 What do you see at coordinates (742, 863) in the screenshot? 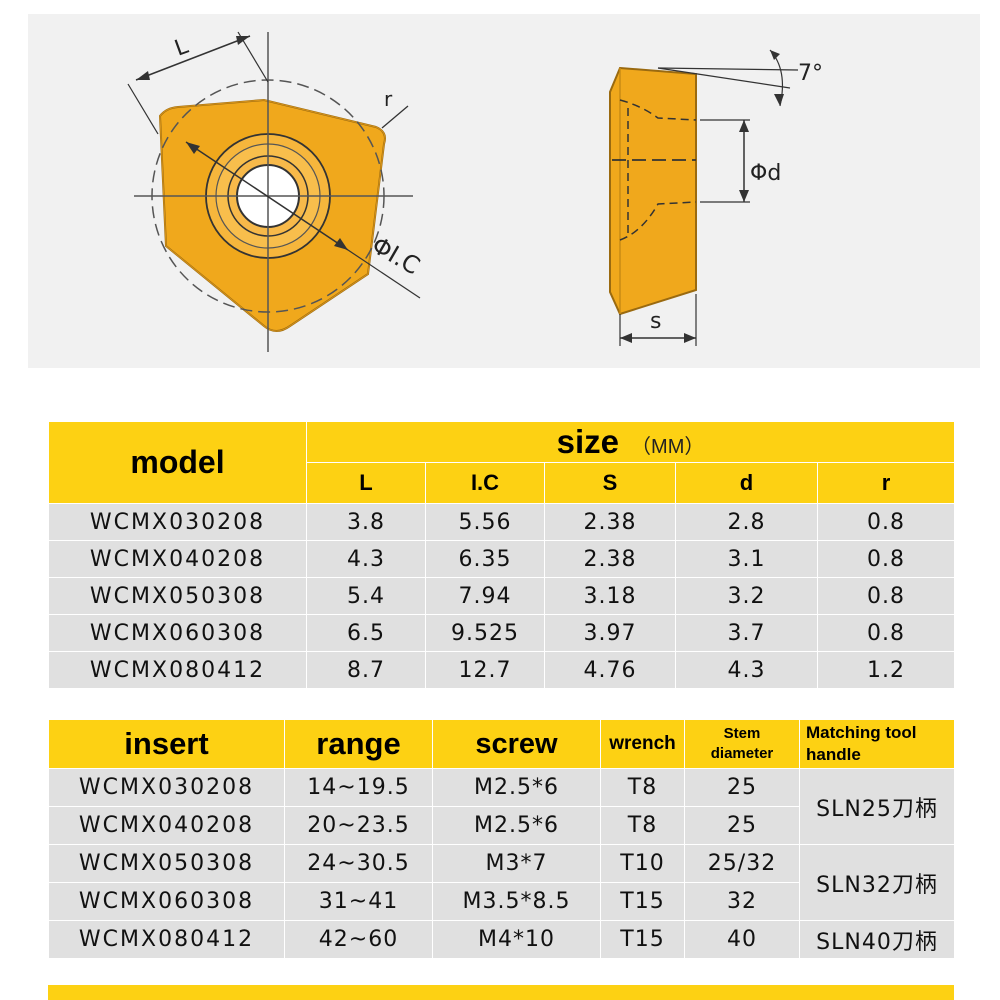
I see `stem-cell: 25/32` at bounding box center [742, 863].